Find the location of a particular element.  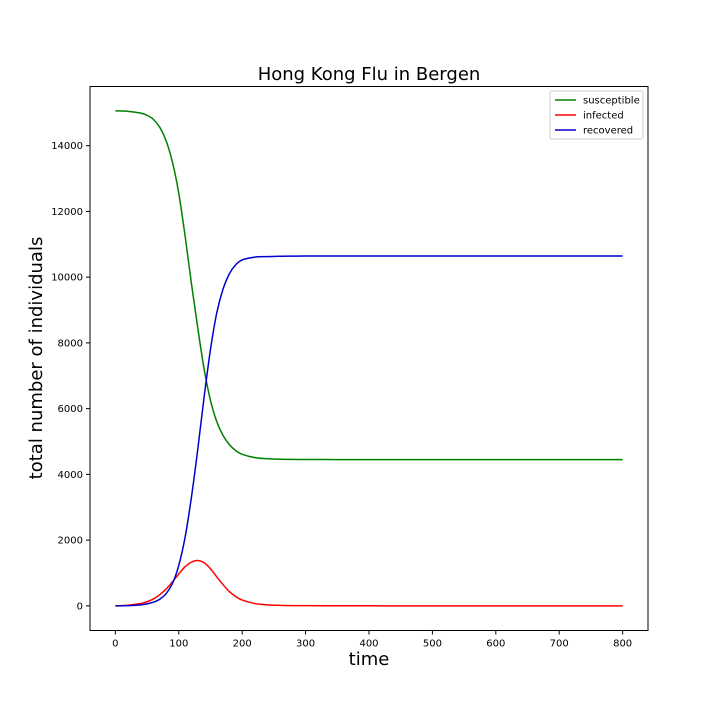

x-tick-label: 400 is located at coordinates (368, 644).